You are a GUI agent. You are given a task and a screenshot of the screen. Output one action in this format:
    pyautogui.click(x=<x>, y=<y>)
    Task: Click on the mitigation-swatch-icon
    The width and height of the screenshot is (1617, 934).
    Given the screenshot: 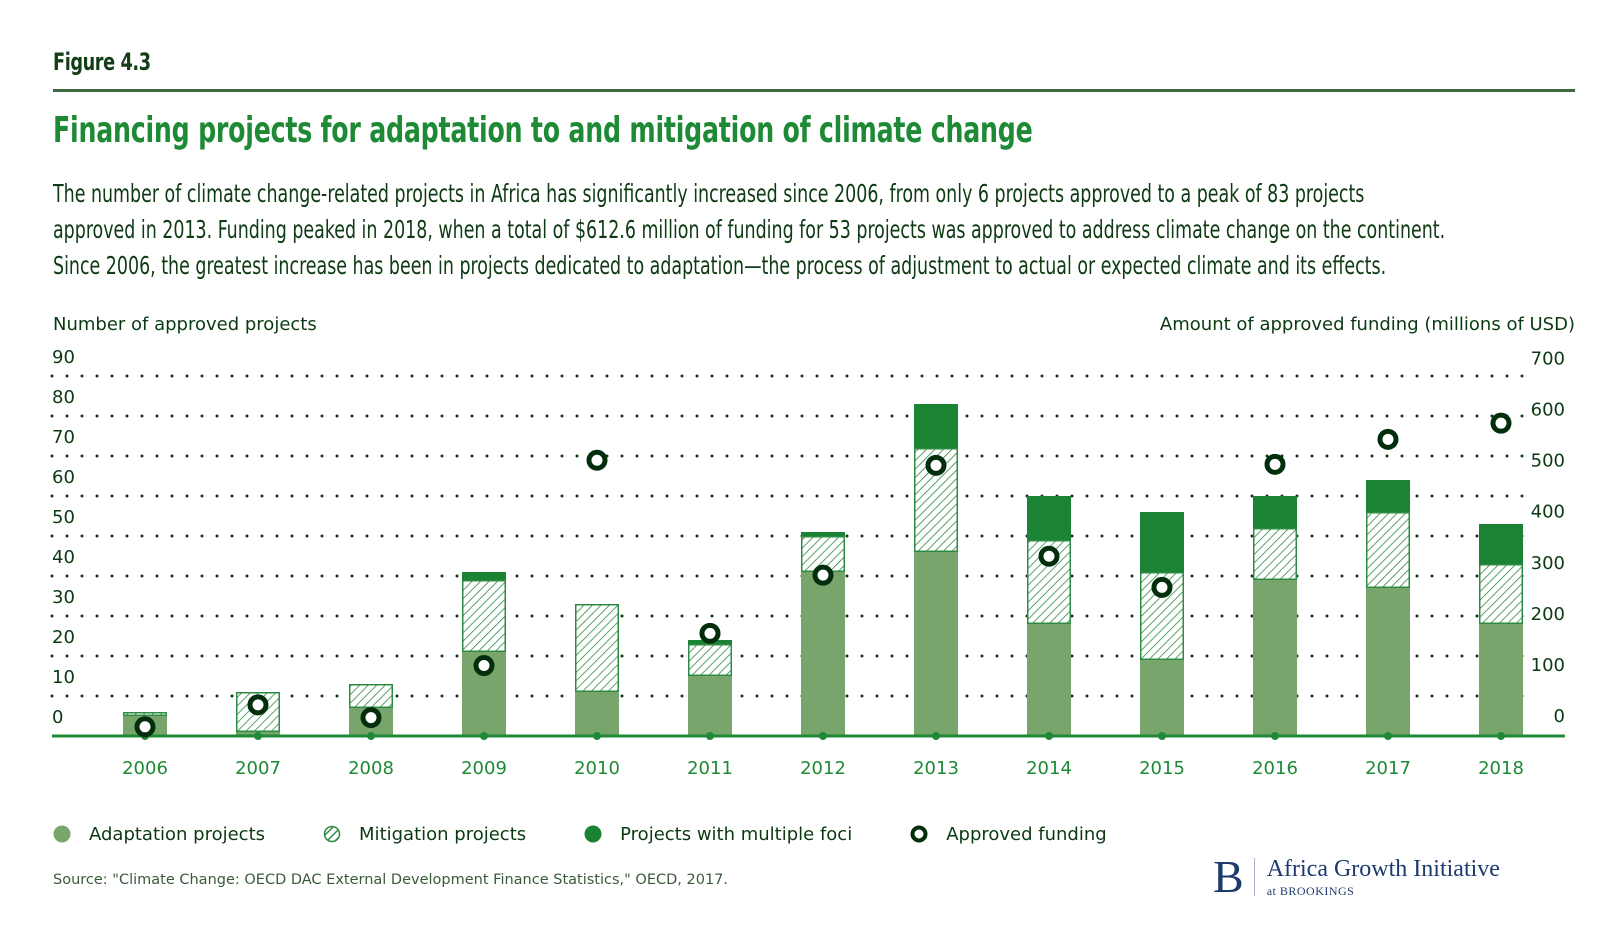 What is the action you would take?
    pyautogui.click(x=332, y=834)
    